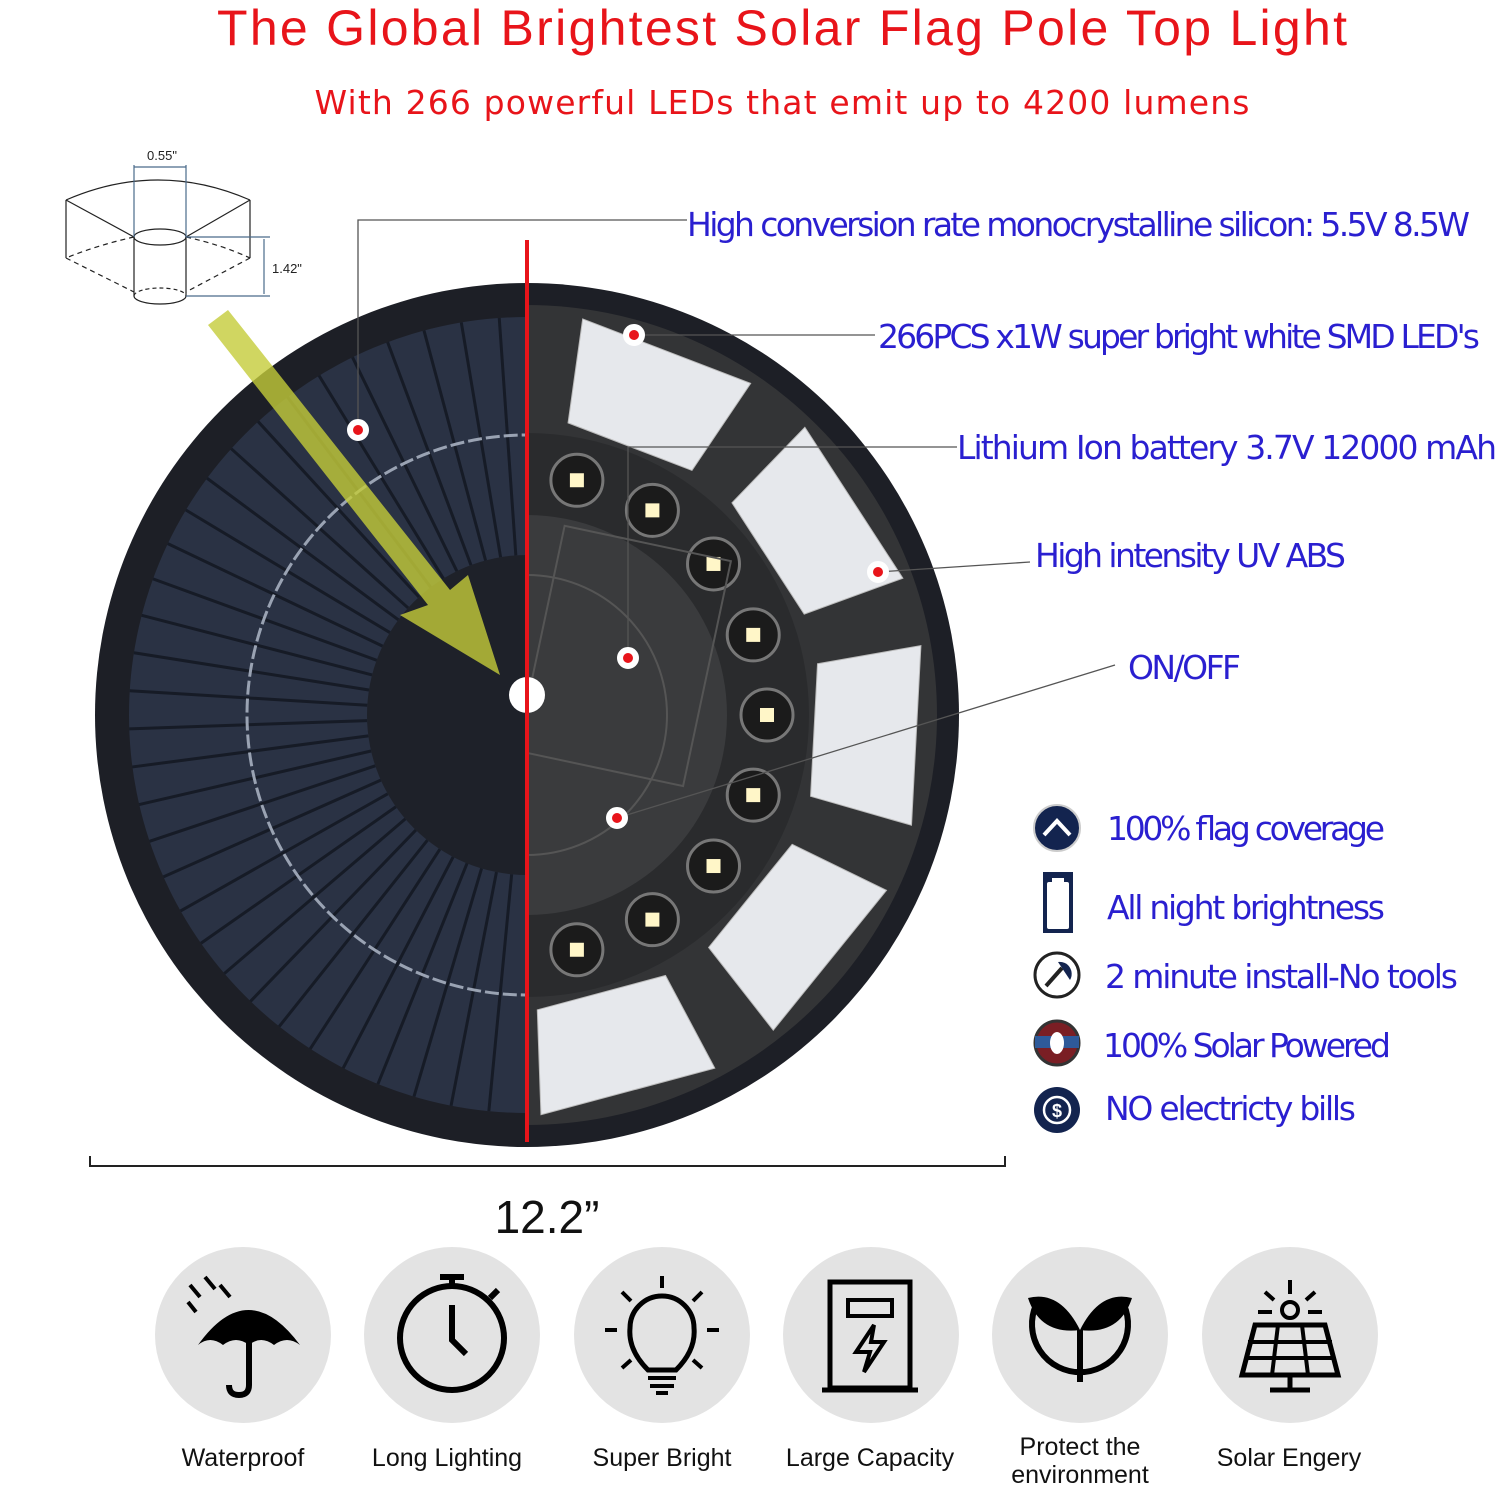 The height and width of the screenshot is (1493, 1500). What do you see at coordinates (1058, 902) in the screenshot?
I see `battery-icon` at bounding box center [1058, 902].